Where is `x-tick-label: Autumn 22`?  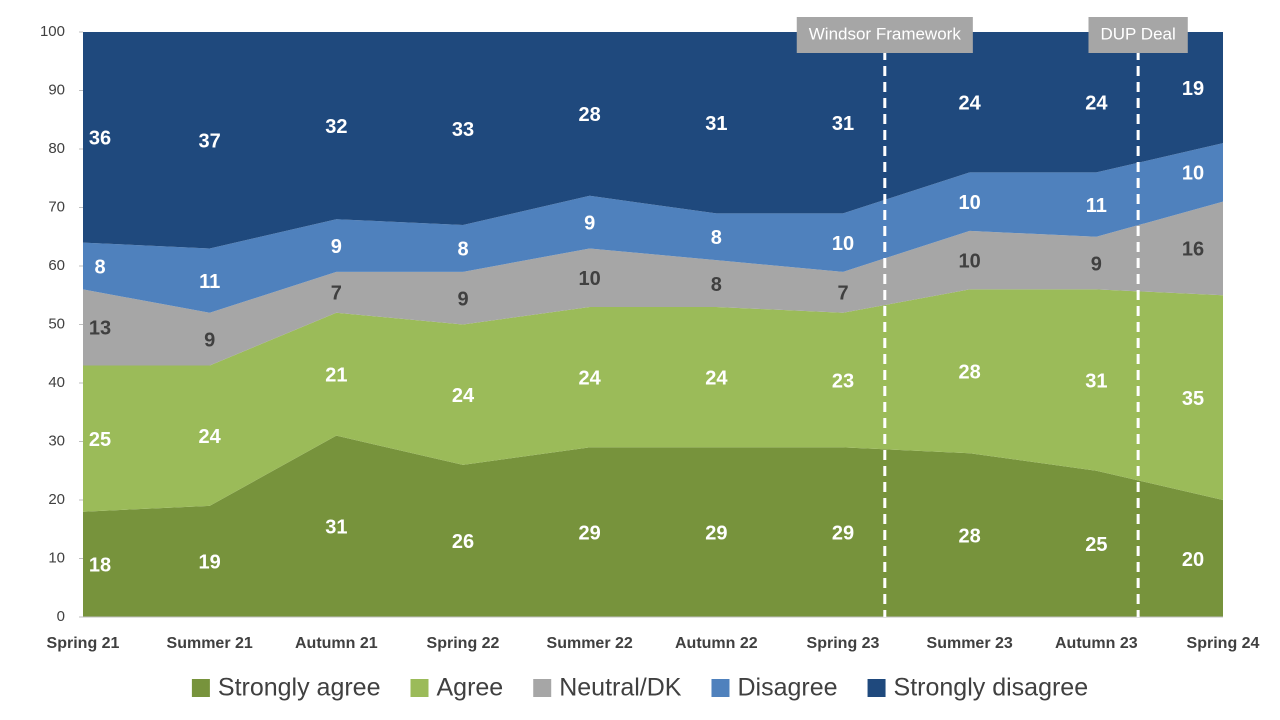 x-tick-label: Autumn 22 is located at coordinates (716, 643).